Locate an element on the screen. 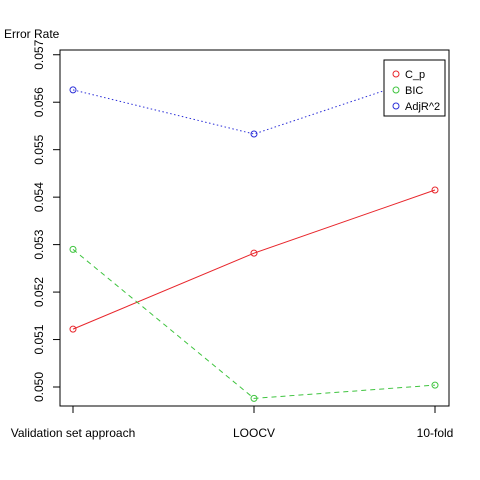  y-axis-label: Error Rate is located at coordinates (32, 34).